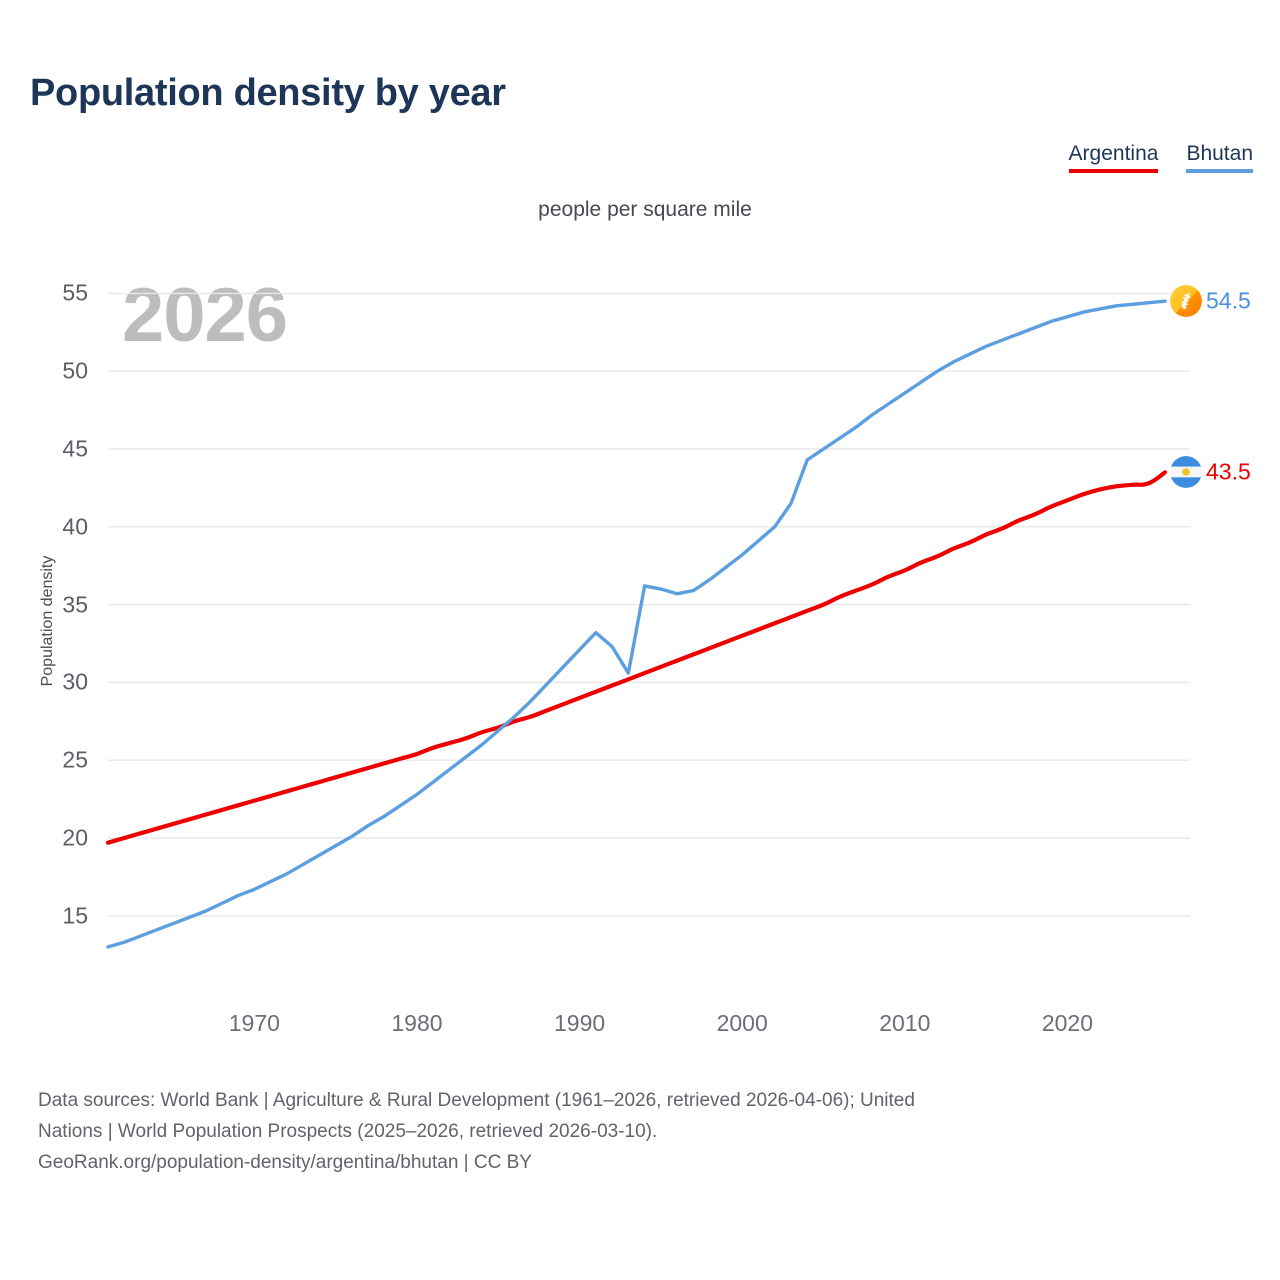 This screenshot has width=1280, height=1280. What do you see at coordinates (1113, 171) in the screenshot?
I see `legend-color-swatch-argentina` at bounding box center [1113, 171].